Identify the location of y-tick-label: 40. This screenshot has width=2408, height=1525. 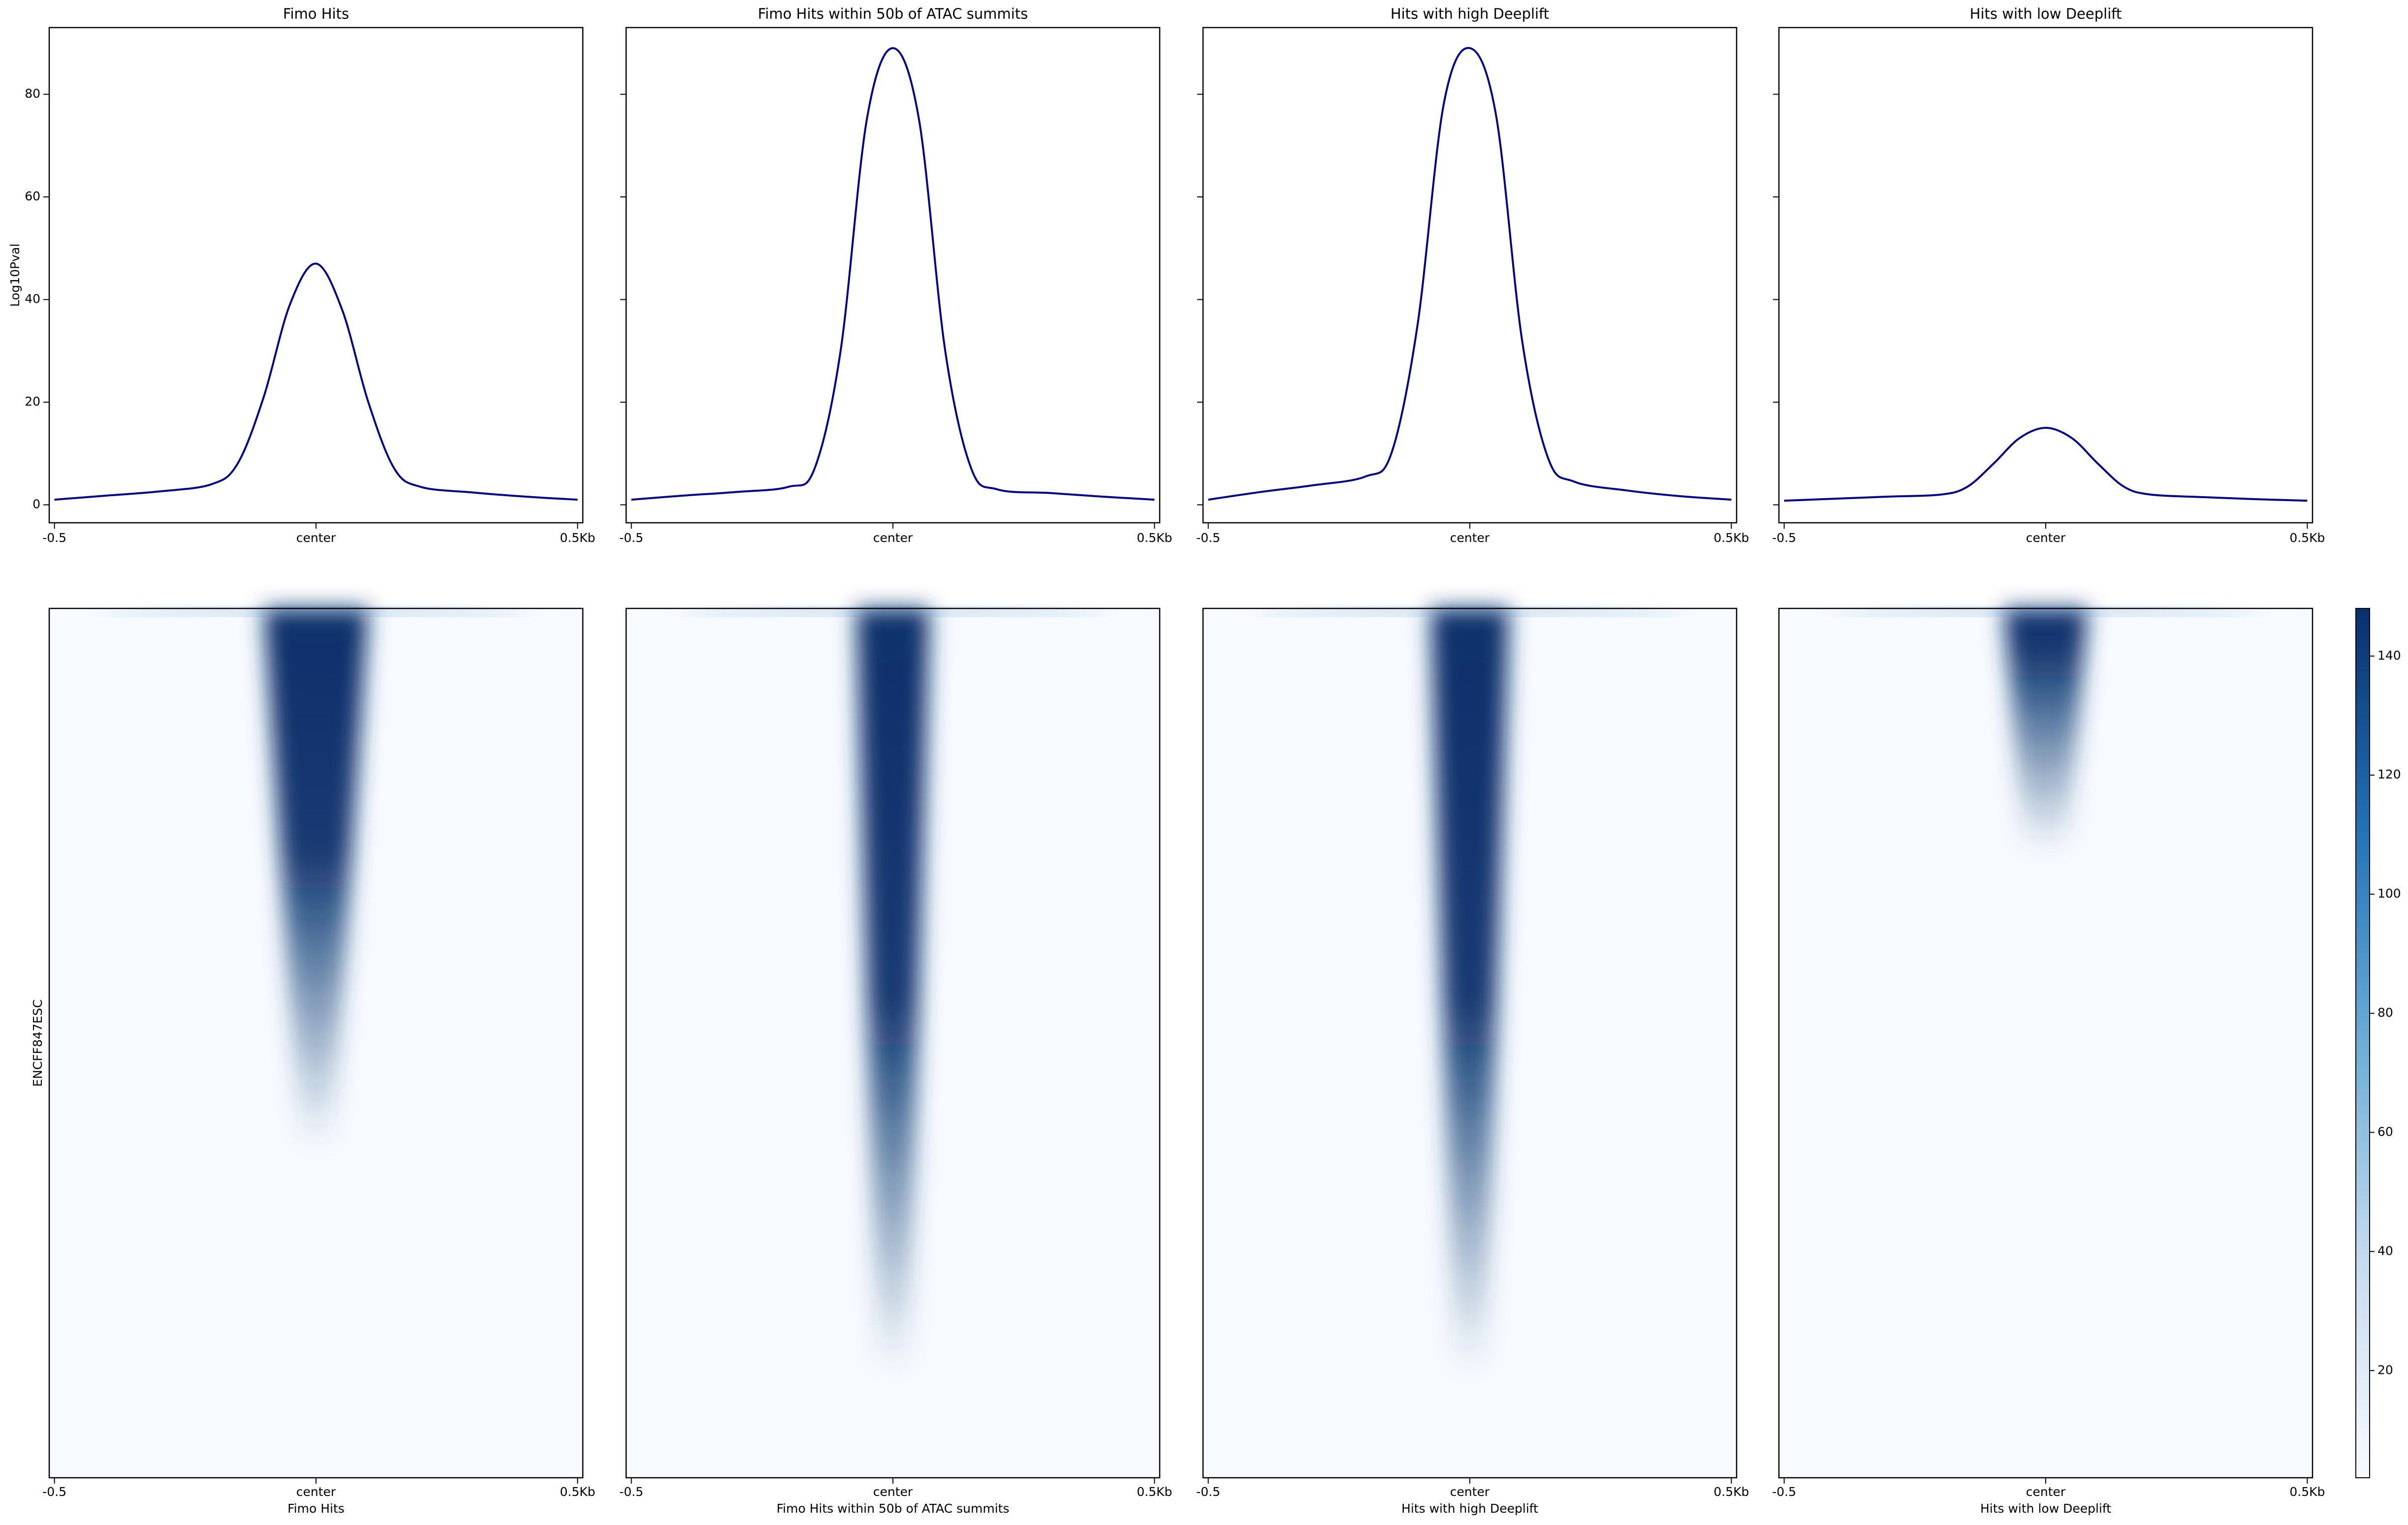
(32, 299).